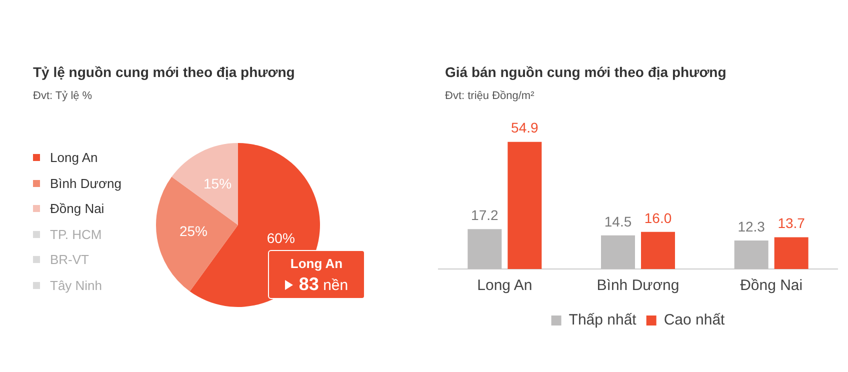 This screenshot has width=848, height=372. I want to click on legend-label: Long An, so click(74, 158).